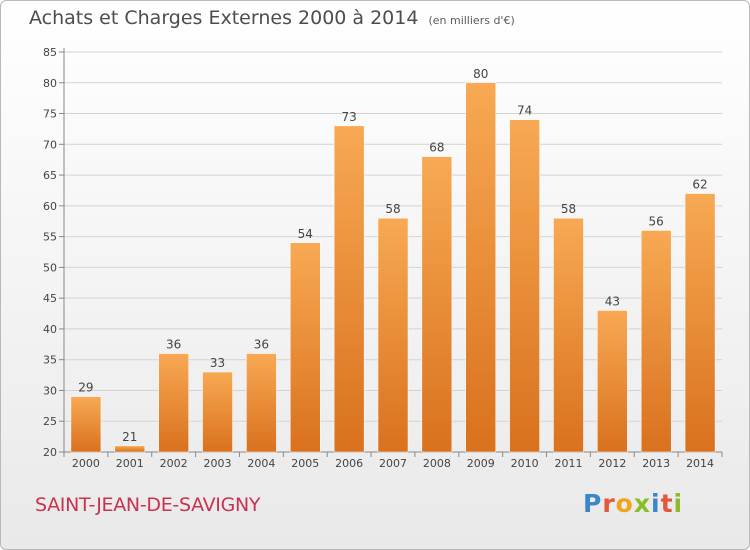 Image resolution: width=750 pixels, height=550 pixels. What do you see at coordinates (656, 341) in the screenshot?
I see `bar-2013` at bounding box center [656, 341].